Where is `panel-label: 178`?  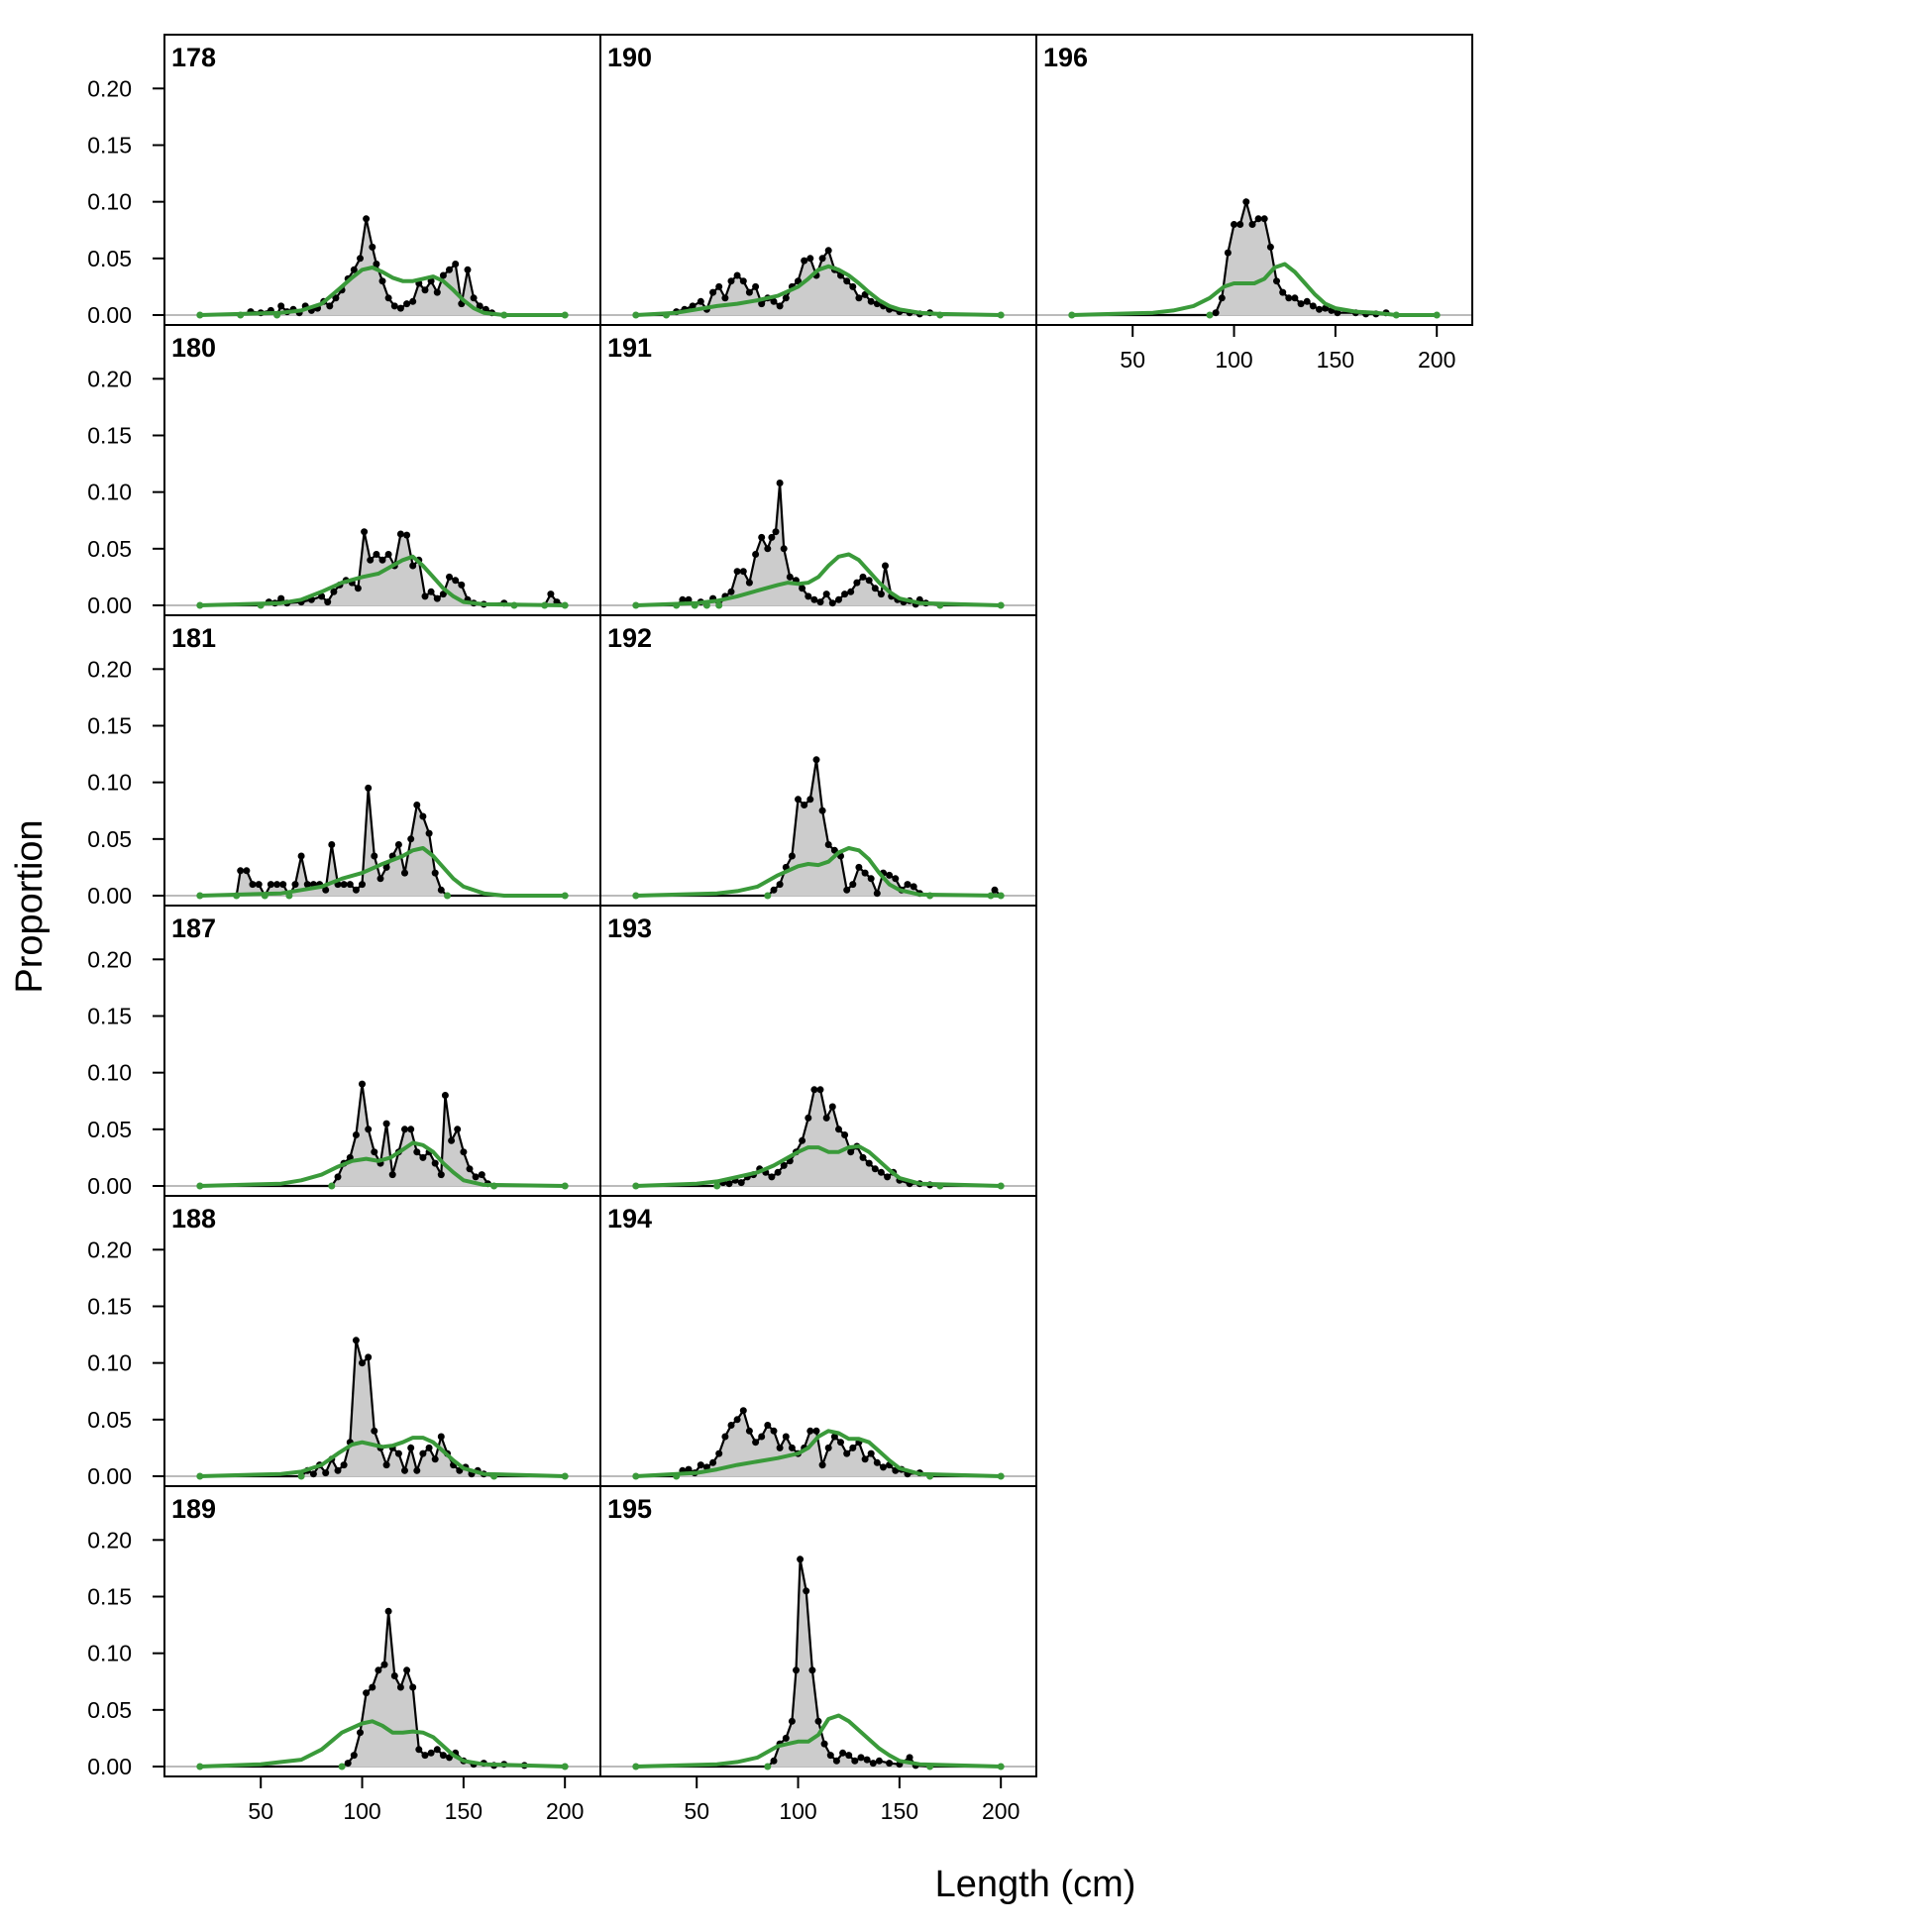
panel-label: 178 is located at coordinates (194, 58).